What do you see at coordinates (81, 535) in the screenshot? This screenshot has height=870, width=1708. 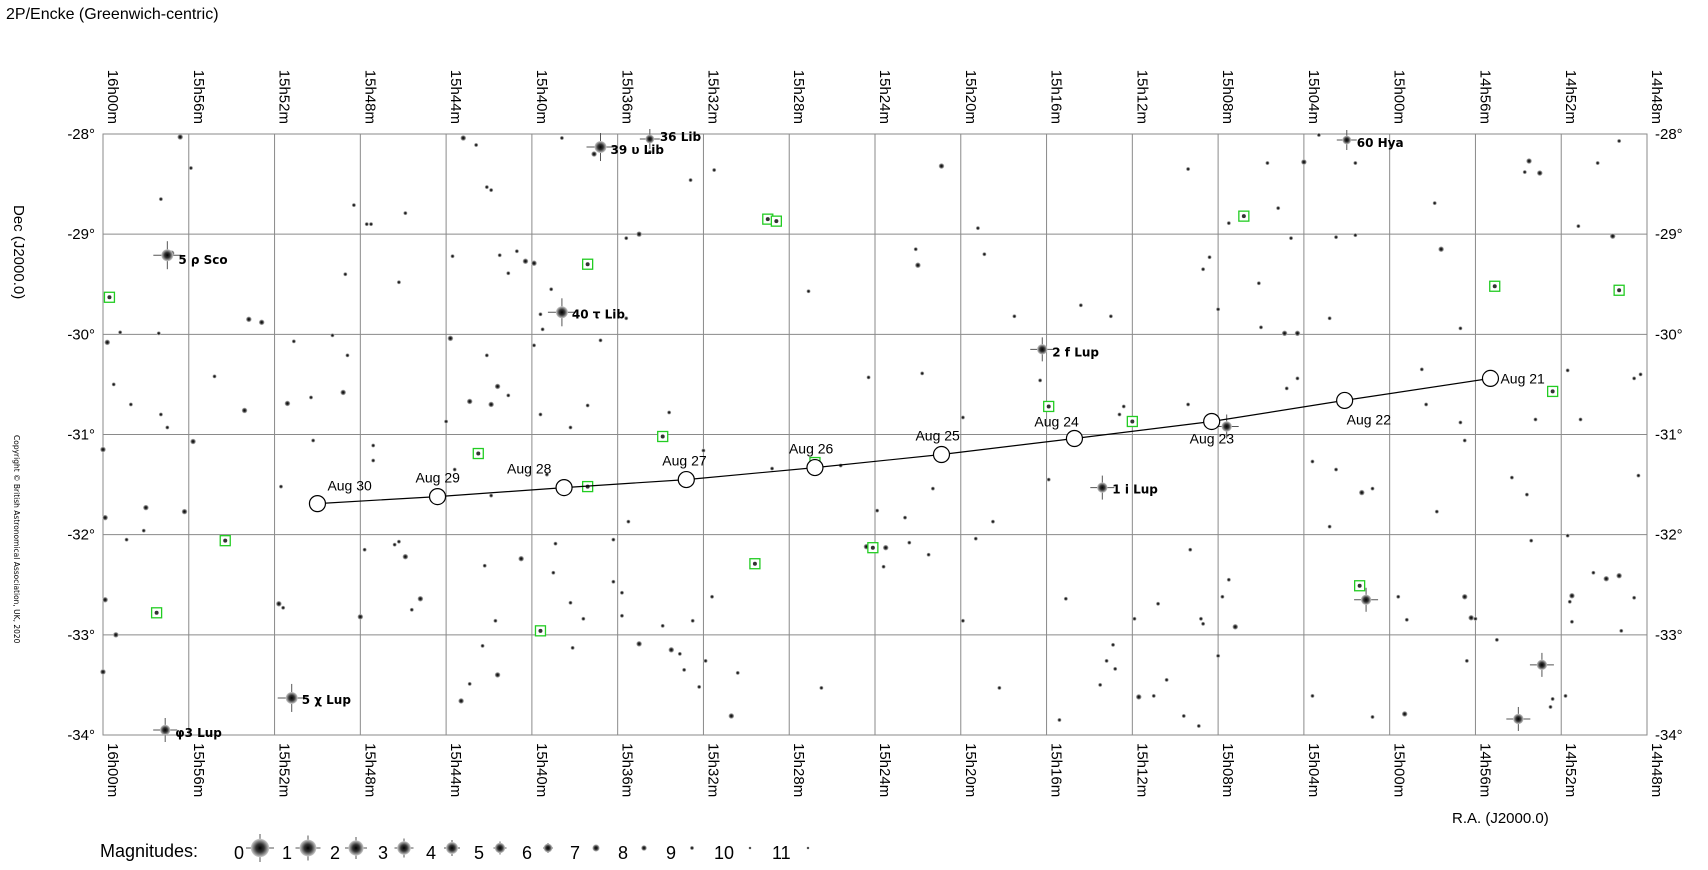 I see `dec-tick-label-left: -32°` at bounding box center [81, 535].